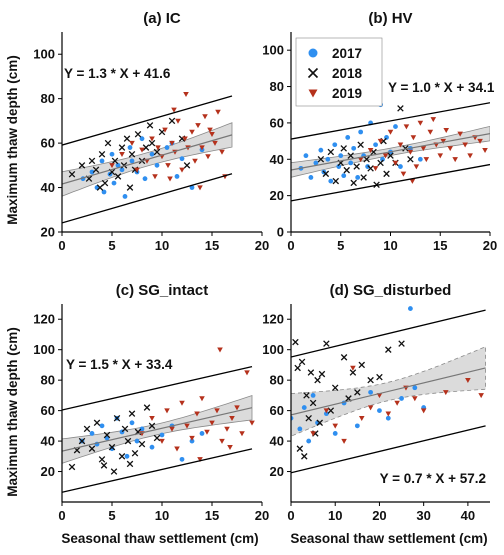 This screenshot has height=555, width=504. Describe the element at coordinates (339, 72) in the screenshot. I see `legend: 2017 2018 2019` at that location.